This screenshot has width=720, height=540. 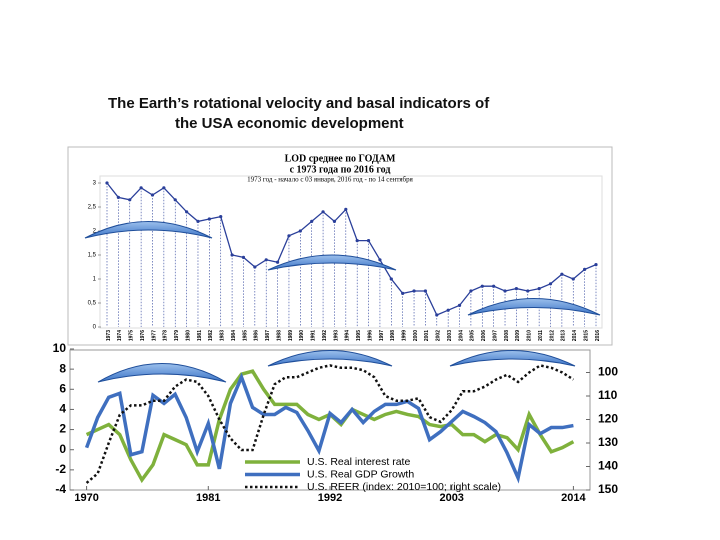 I want to click on x-tick-label: 2010, so click(x=530, y=335).